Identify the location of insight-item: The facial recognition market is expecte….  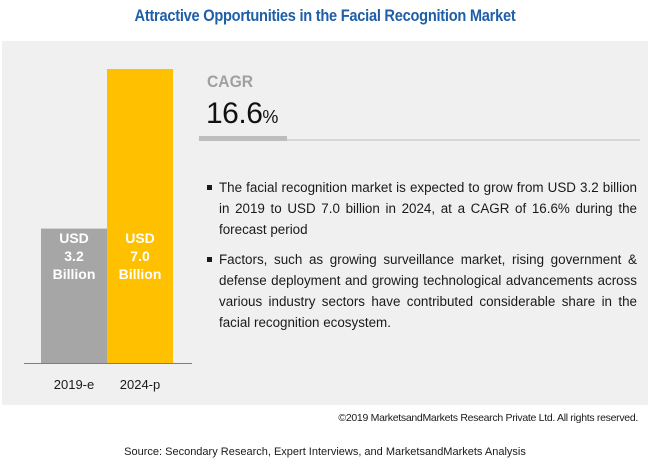
(421, 208).